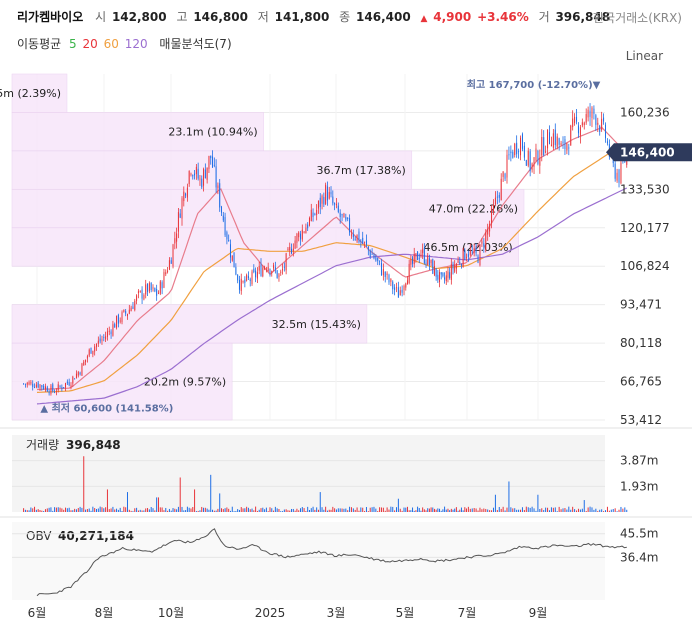 The width and height of the screenshot is (692, 638). What do you see at coordinates (39, 44) in the screenshot?
I see `ma-legend-title: 이동평균` at bounding box center [39, 44].